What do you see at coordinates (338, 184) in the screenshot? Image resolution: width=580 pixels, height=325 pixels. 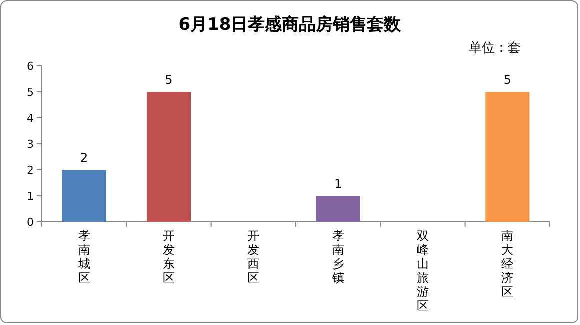 I see `data-label: 1` at bounding box center [338, 184].